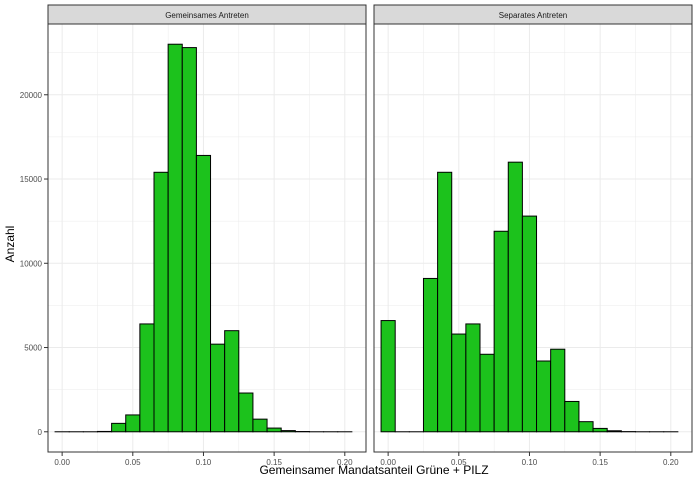 The height and width of the screenshot is (485, 700). What do you see at coordinates (671, 462) in the screenshot?
I see `x-tick-label: 0.20` at bounding box center [671, 462].